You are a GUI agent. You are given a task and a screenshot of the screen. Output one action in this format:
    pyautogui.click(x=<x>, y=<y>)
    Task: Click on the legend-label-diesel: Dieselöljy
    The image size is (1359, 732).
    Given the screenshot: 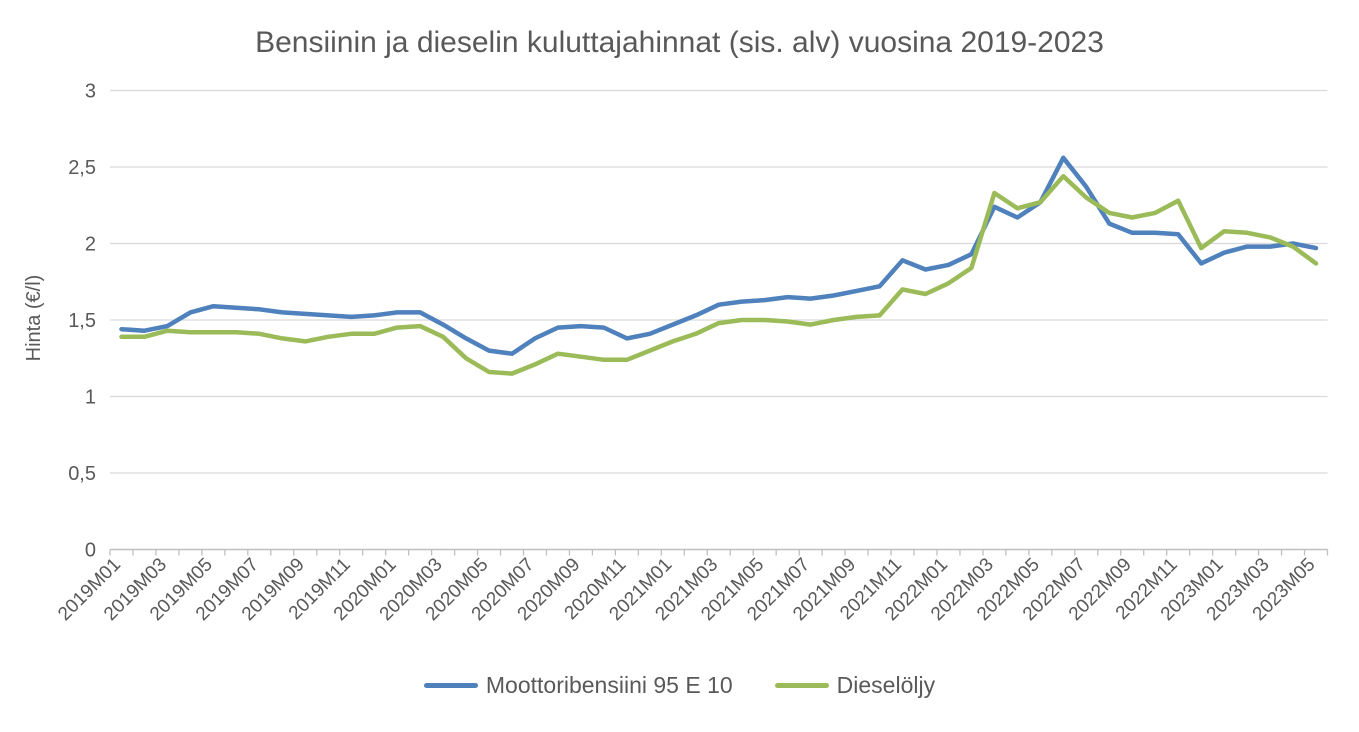 What is the action you would take?
    pyautogui.click(x=886, y=685)
    